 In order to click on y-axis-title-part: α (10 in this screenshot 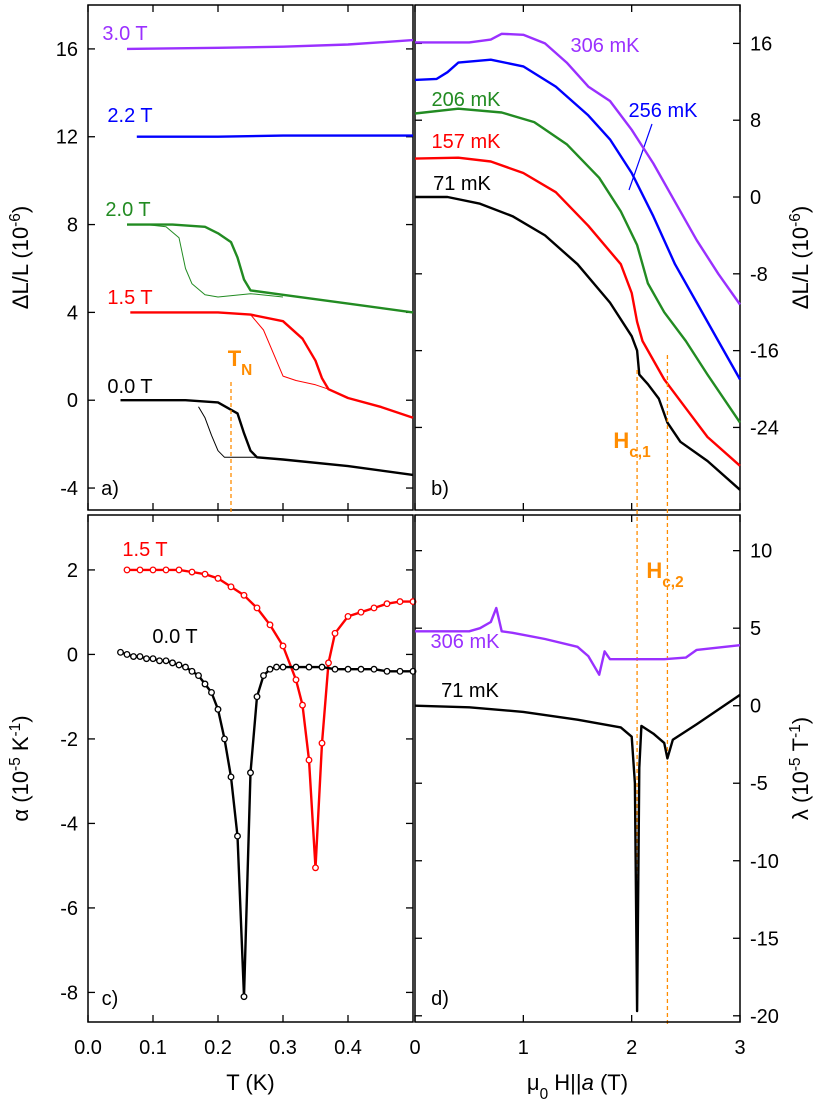, I will do `click(20, 796)`.